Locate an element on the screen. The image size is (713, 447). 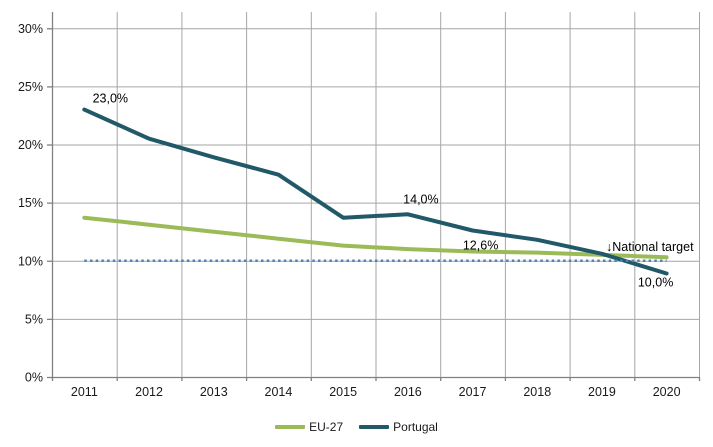
svg-text: 2014 is located at coordinates (279, 392).